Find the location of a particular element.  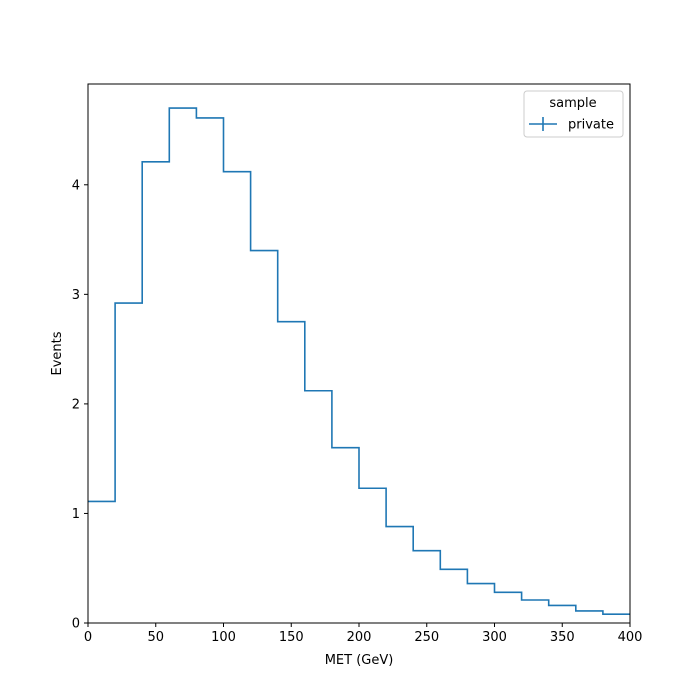

x-tick-label: 100 is located at coordinates (223, 637).